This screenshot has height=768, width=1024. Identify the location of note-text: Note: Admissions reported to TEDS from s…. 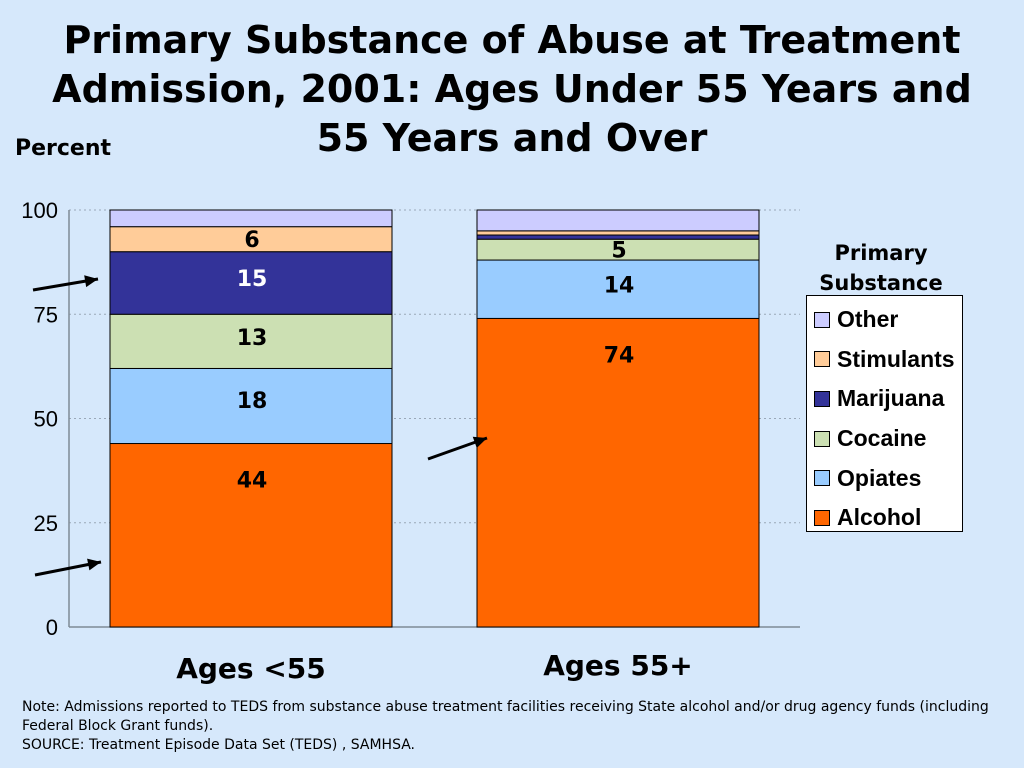
(505, 716).